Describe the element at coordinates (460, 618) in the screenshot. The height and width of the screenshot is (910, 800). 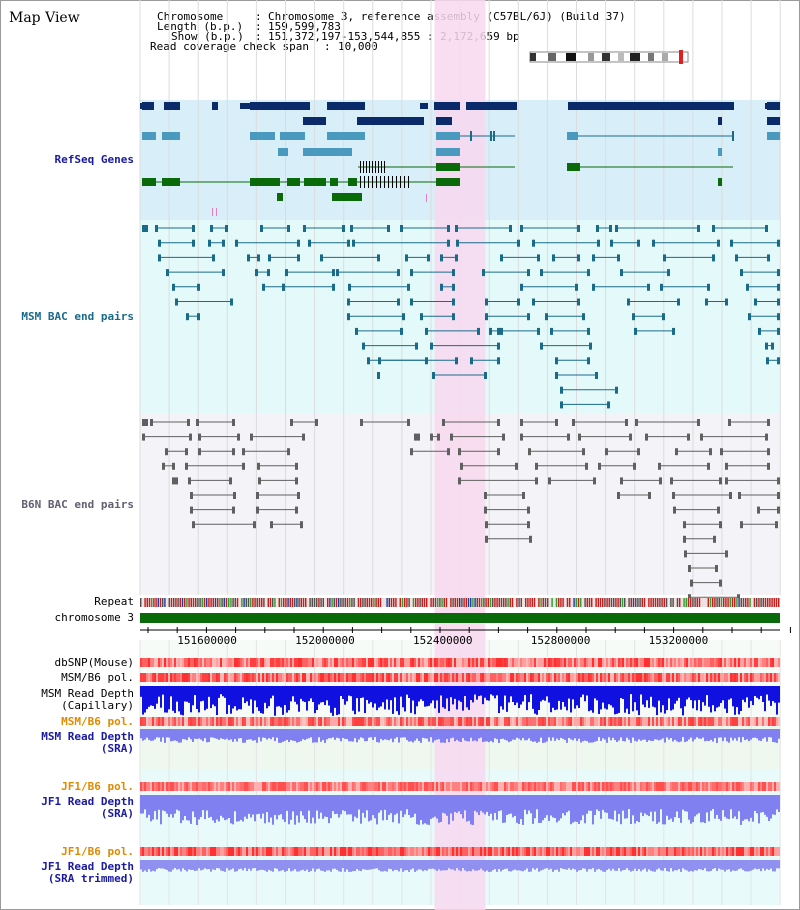
I see `chromosome-band` at that location.